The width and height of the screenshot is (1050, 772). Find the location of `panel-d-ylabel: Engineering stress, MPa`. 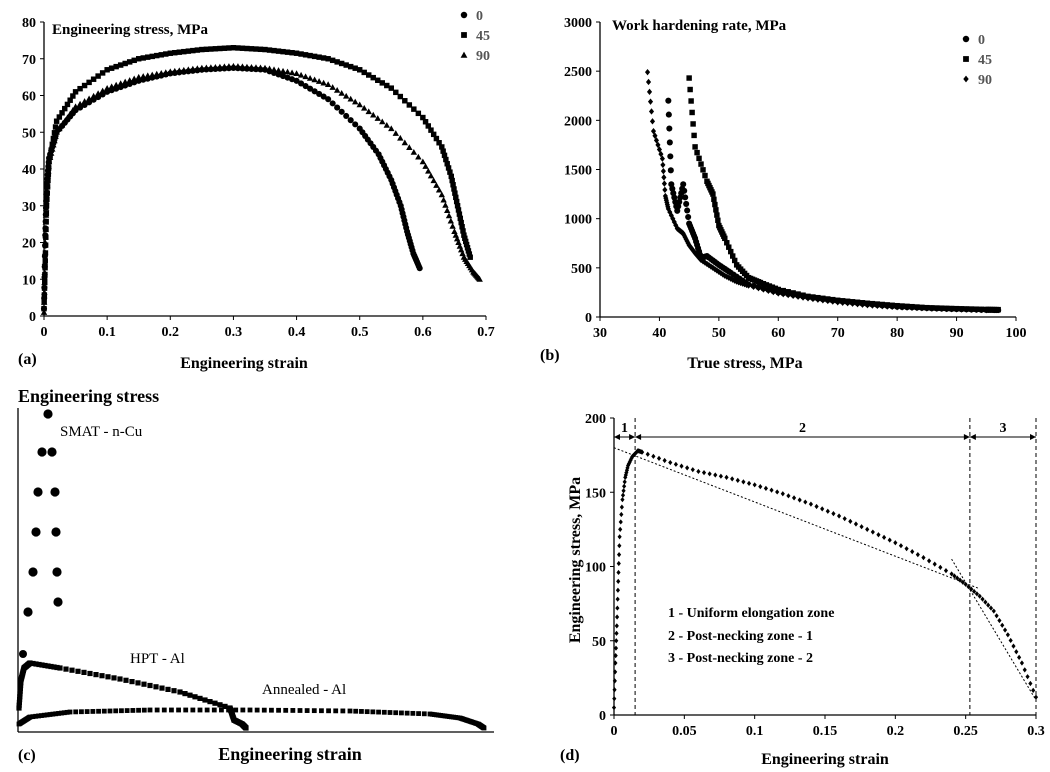

panel-d-ylabel: Engineering stress, MPa is located at coordinates (575, 560).